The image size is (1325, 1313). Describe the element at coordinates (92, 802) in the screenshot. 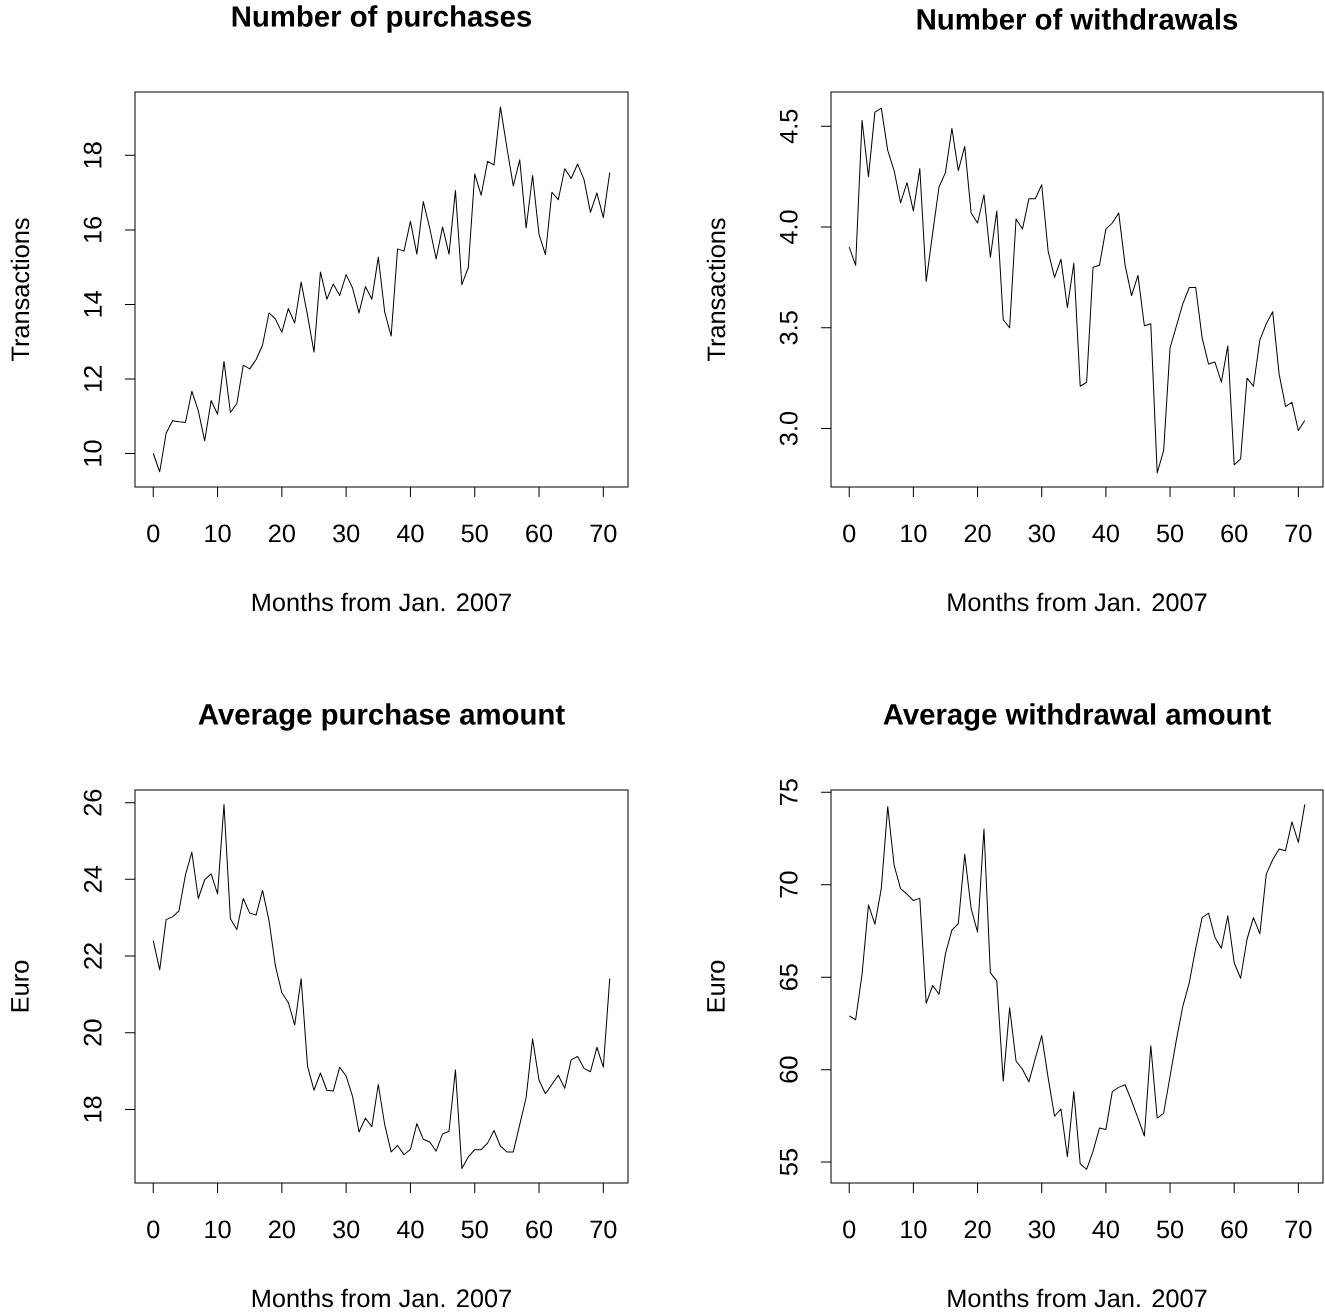

I see `y-tick-label: 26` at that location.